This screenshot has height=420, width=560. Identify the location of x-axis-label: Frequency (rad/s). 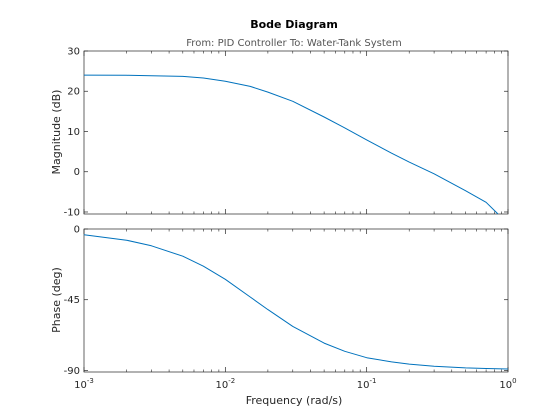
(294, 400).